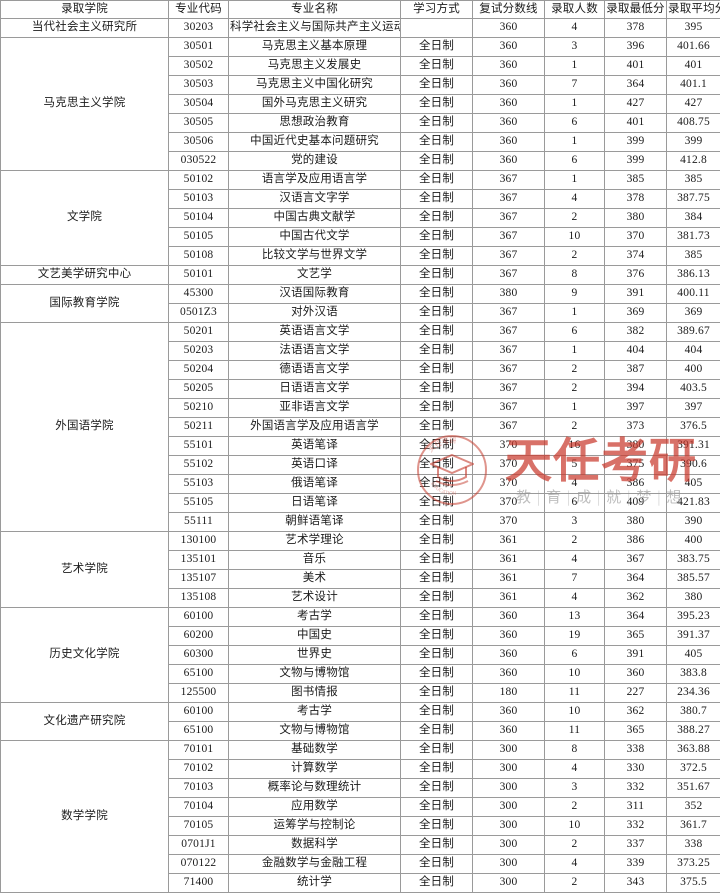 This screenshot has height=893, width=720. I want to click on cell-admitted-count: 7, so click(575, 579).